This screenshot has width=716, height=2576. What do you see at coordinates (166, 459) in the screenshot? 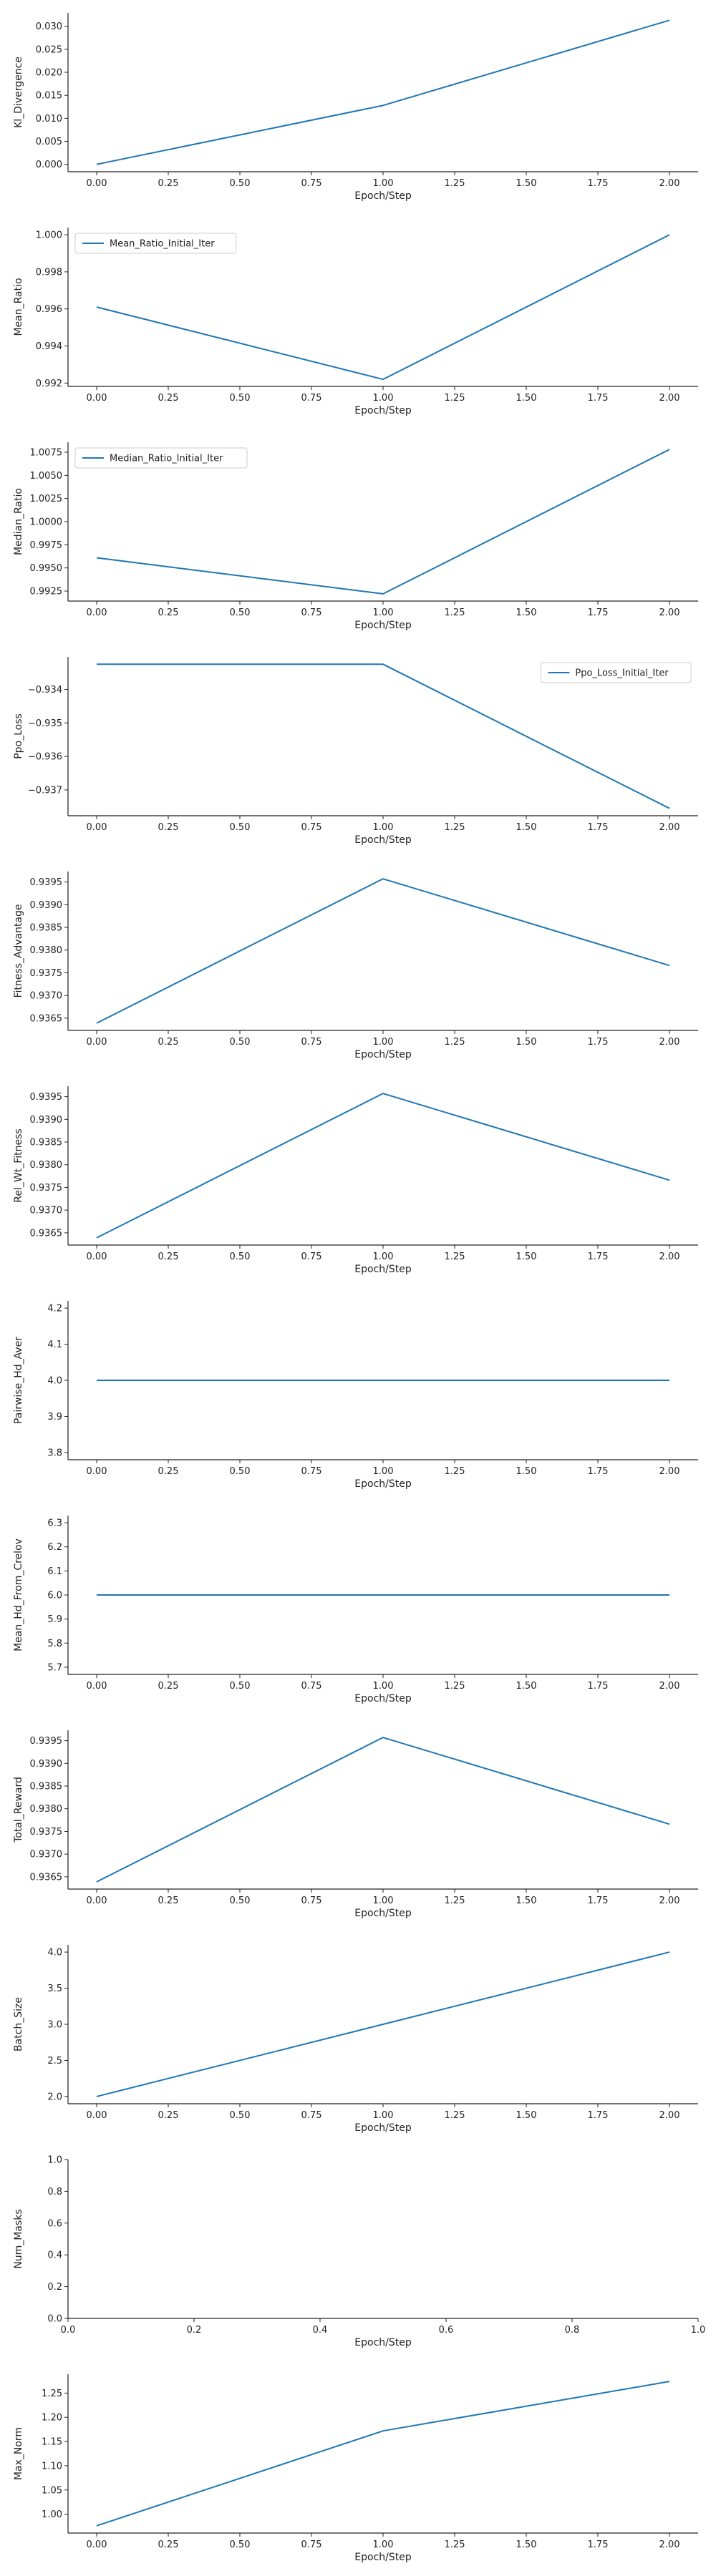
I see `legend-entry: Median_Ratio_Initial_Iter` at bounding box center [166, 459].